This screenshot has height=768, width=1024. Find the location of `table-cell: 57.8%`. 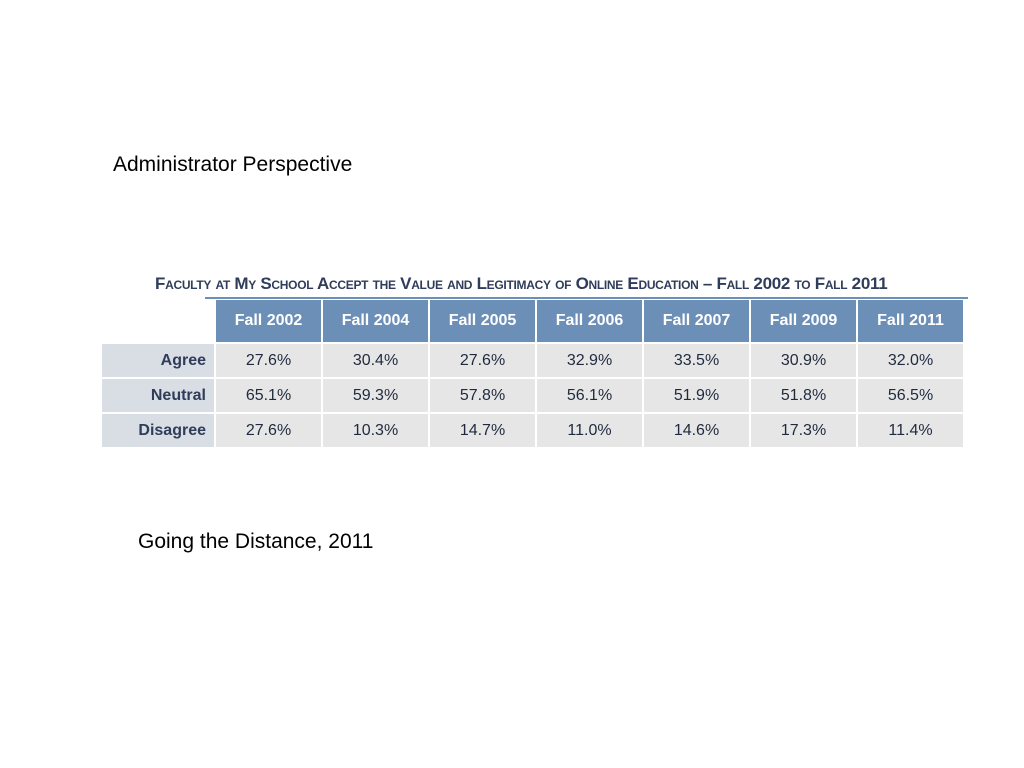

table-cell: 57.8% is located at coordinates (482, 395).